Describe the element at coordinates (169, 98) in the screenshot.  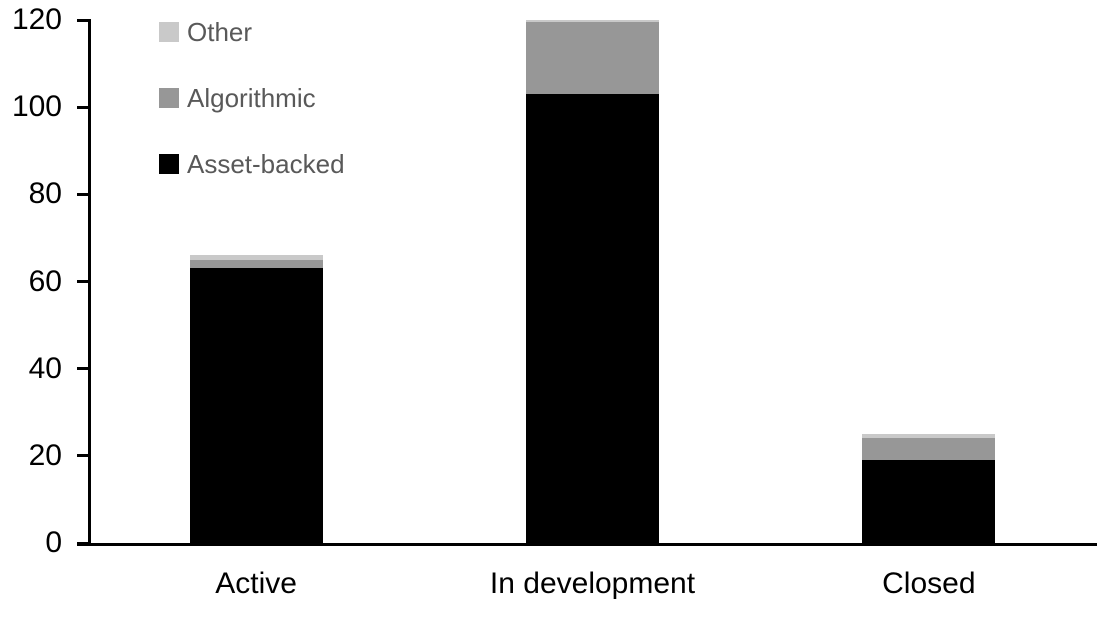
I see `legend-swatch-algorithmic-icon` at that location.